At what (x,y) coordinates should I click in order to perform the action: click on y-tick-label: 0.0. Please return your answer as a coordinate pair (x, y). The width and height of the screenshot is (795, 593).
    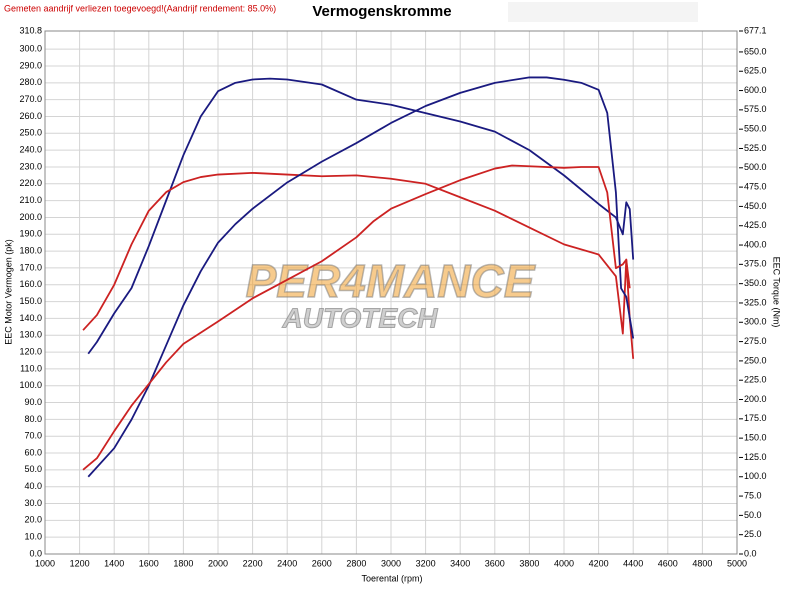
    Looking at the image, I should click on (35, 553).